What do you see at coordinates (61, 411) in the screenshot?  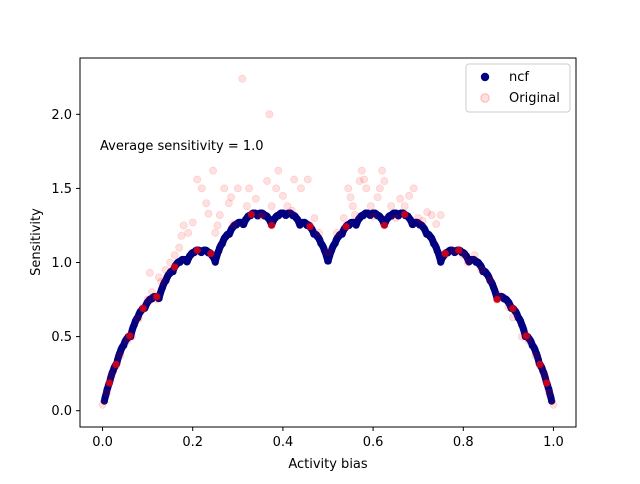 I see `y-tick-label: 0.0` at bounding box center [61, 411].